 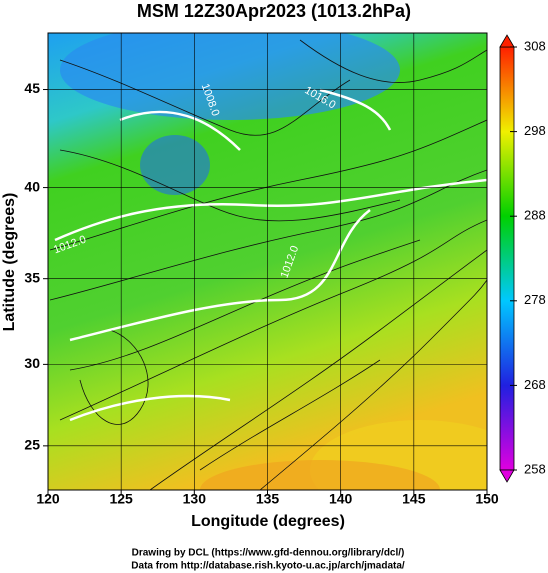 I want to click on x-tick-label: 125, so click(x=121, y=499).